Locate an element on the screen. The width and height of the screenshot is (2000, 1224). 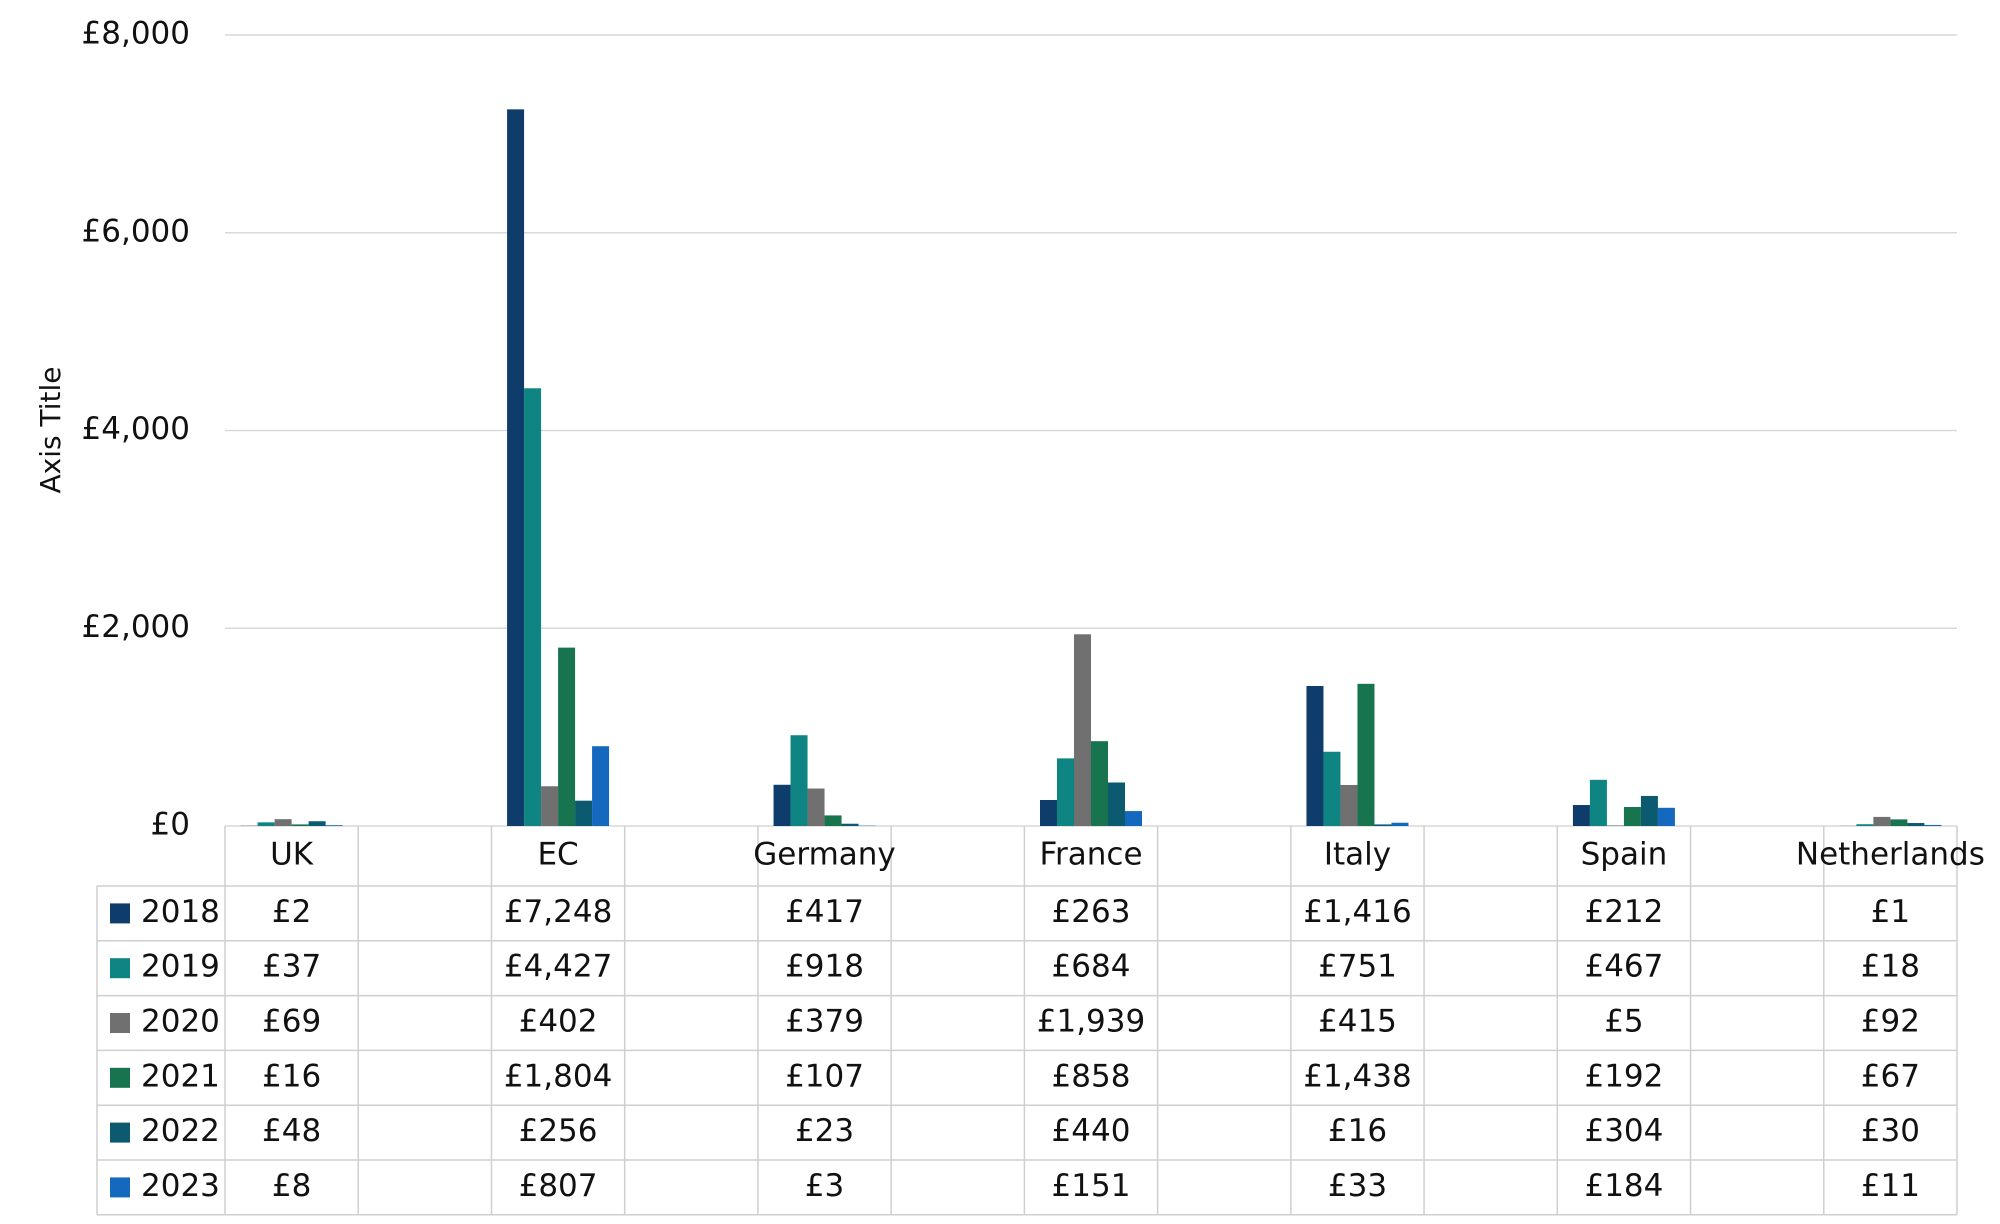
table-value: £67 is located at coordinates (1890, 1076).